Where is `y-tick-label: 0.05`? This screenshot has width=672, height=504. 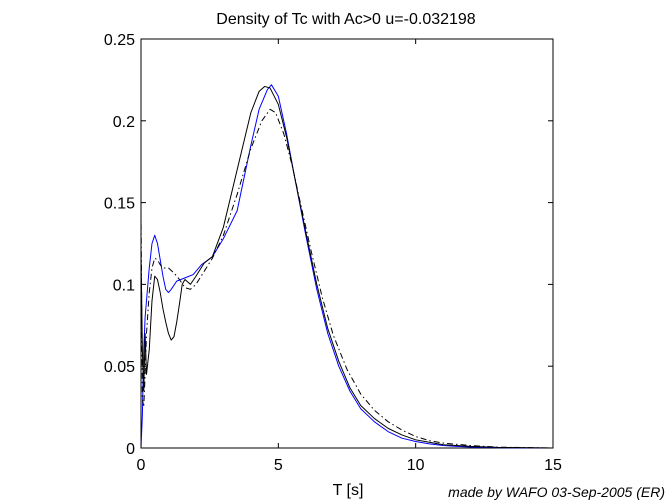 y-tick-label: 0.05 is located at coordinates (119, 367).